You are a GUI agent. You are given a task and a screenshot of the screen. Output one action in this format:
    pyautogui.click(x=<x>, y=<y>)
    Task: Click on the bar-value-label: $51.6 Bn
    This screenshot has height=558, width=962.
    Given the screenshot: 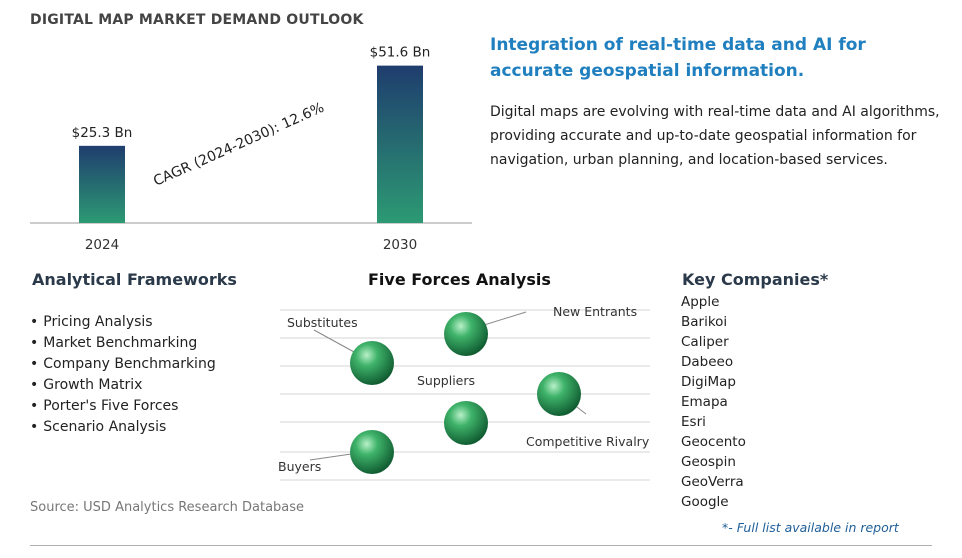 What is the action you would take?
    pyautogui.click(x=400, y=53)
    